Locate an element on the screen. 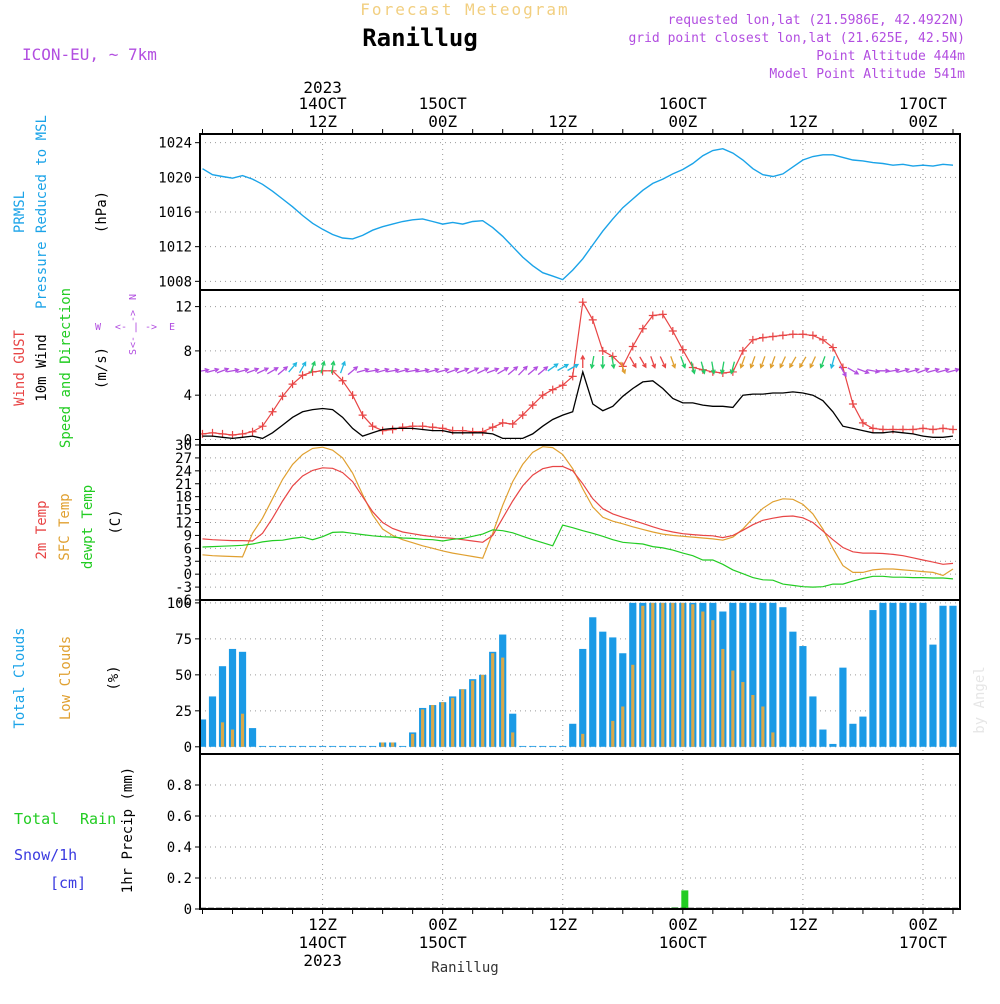 Image resolution: width=1000 pixels, height=1004 pixels. top-time-label: 16OCT is located at coordinates (683, 103).